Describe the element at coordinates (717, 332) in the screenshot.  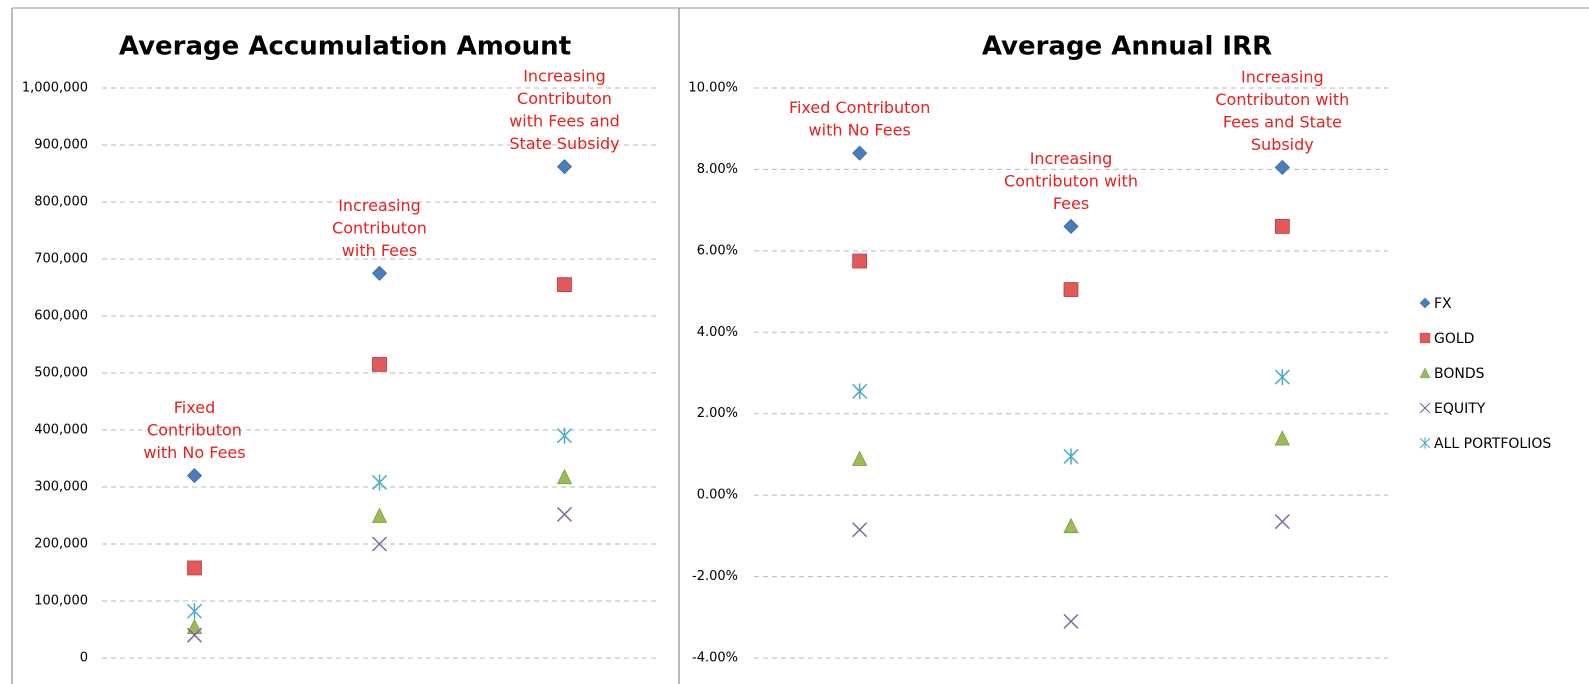
I see `y-tick-label: 4.00%` at that location.